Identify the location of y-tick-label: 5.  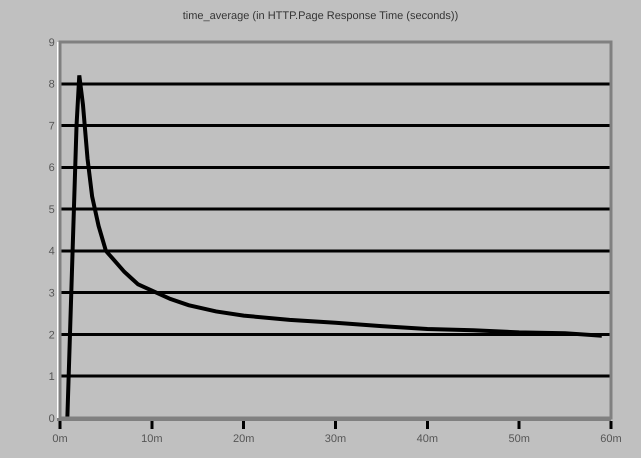
(51, 210).